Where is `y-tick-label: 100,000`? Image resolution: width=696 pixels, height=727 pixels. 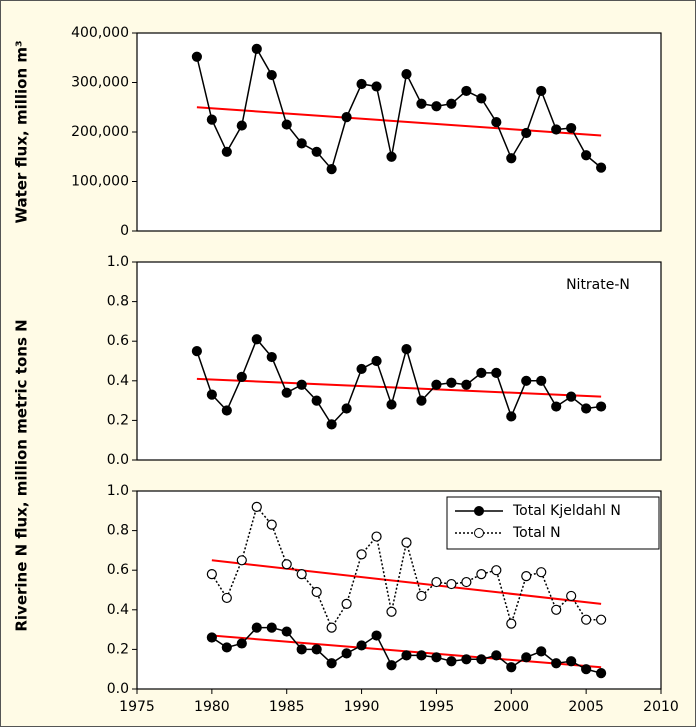 y-tick-label: 100,000 is located at coordinates (100, 182).